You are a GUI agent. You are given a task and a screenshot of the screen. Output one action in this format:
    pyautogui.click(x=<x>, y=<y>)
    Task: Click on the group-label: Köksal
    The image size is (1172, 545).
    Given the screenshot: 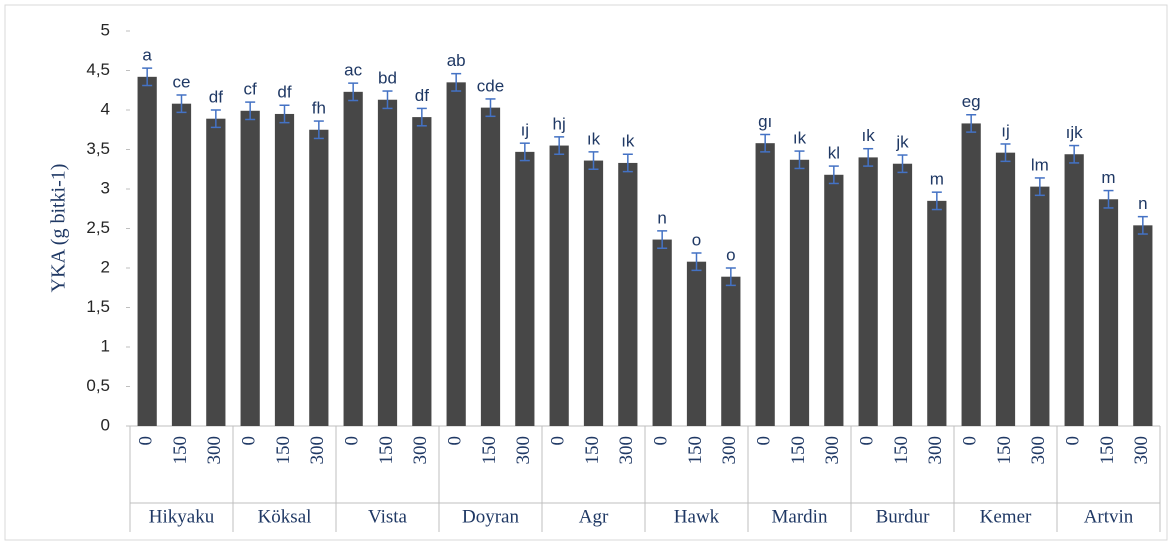 What is the action you would take?
    pyautogui.click(x=285, y=516)
    